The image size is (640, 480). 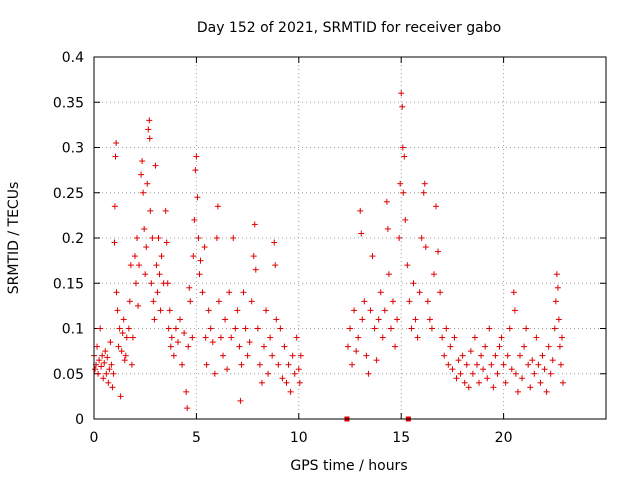 I want to click on x-tick-label: 5, so click(x=196, y=438).